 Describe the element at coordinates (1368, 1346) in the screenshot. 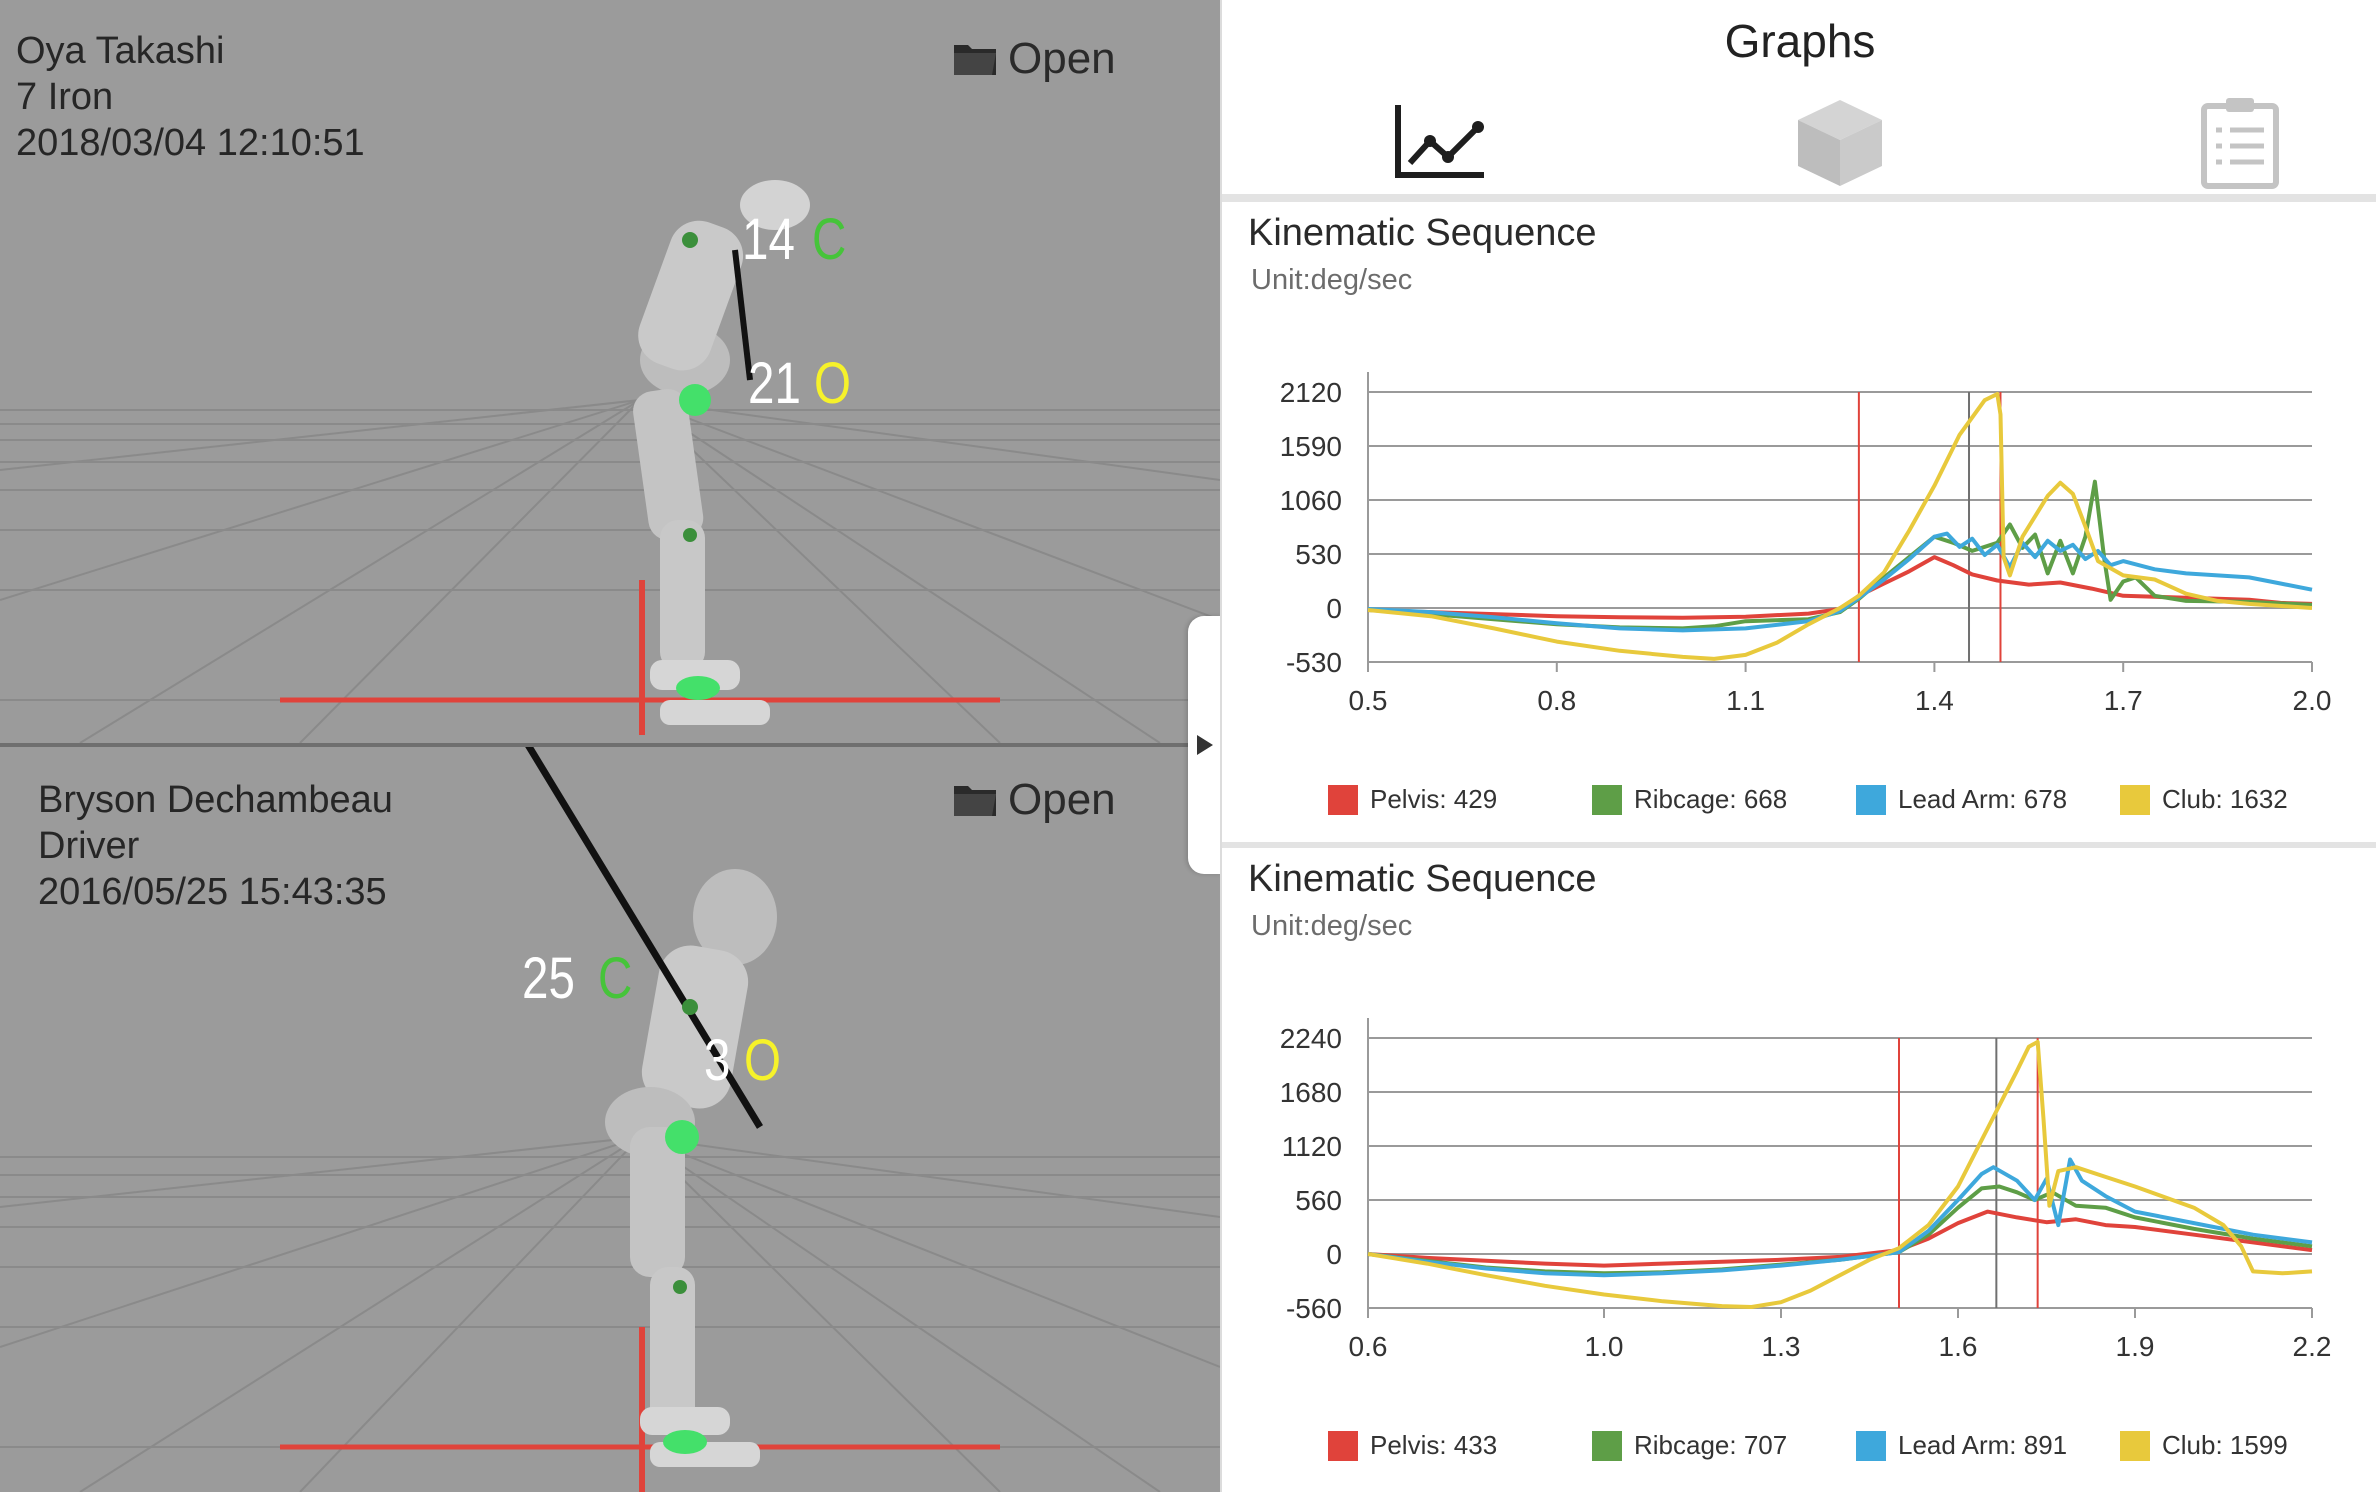

I see `x-tick-label: 0.6` at that location.